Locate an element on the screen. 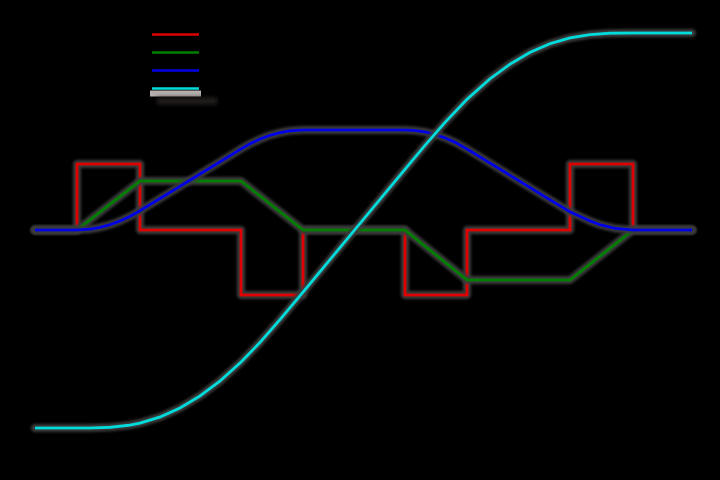 The height and width of the screenshot is (480, 720). legend is located at coordinates (182, 67).